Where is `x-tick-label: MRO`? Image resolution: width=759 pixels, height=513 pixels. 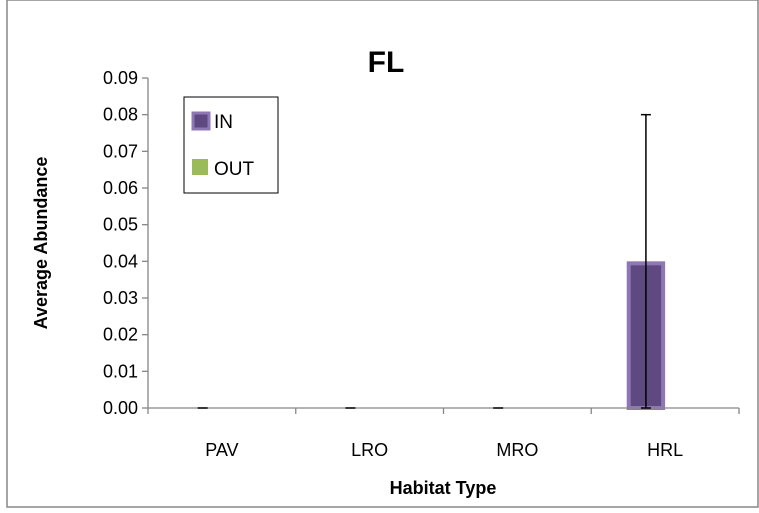
x-tick-label: MRO is located at coordinates (517, 450).